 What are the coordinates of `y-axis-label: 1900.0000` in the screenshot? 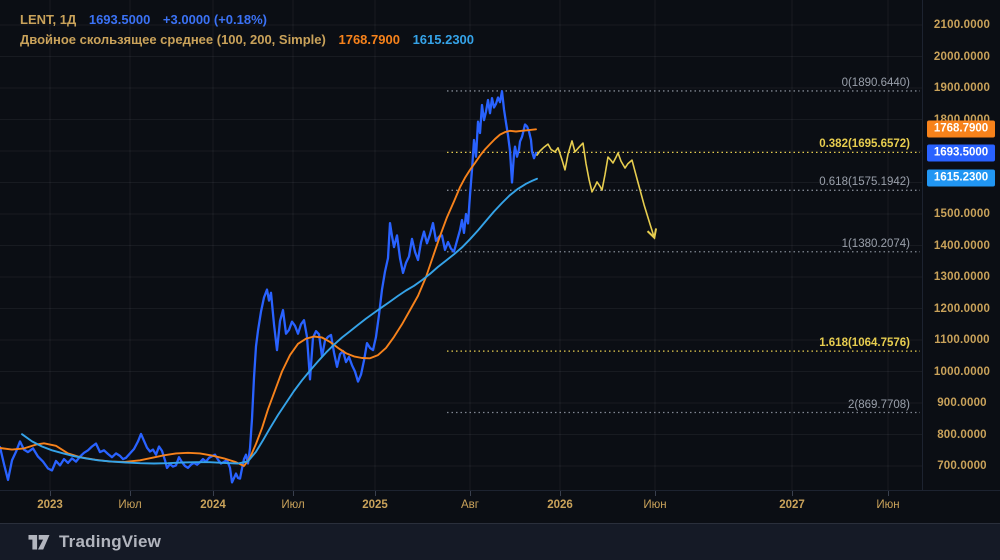 It's located at (962, 88).